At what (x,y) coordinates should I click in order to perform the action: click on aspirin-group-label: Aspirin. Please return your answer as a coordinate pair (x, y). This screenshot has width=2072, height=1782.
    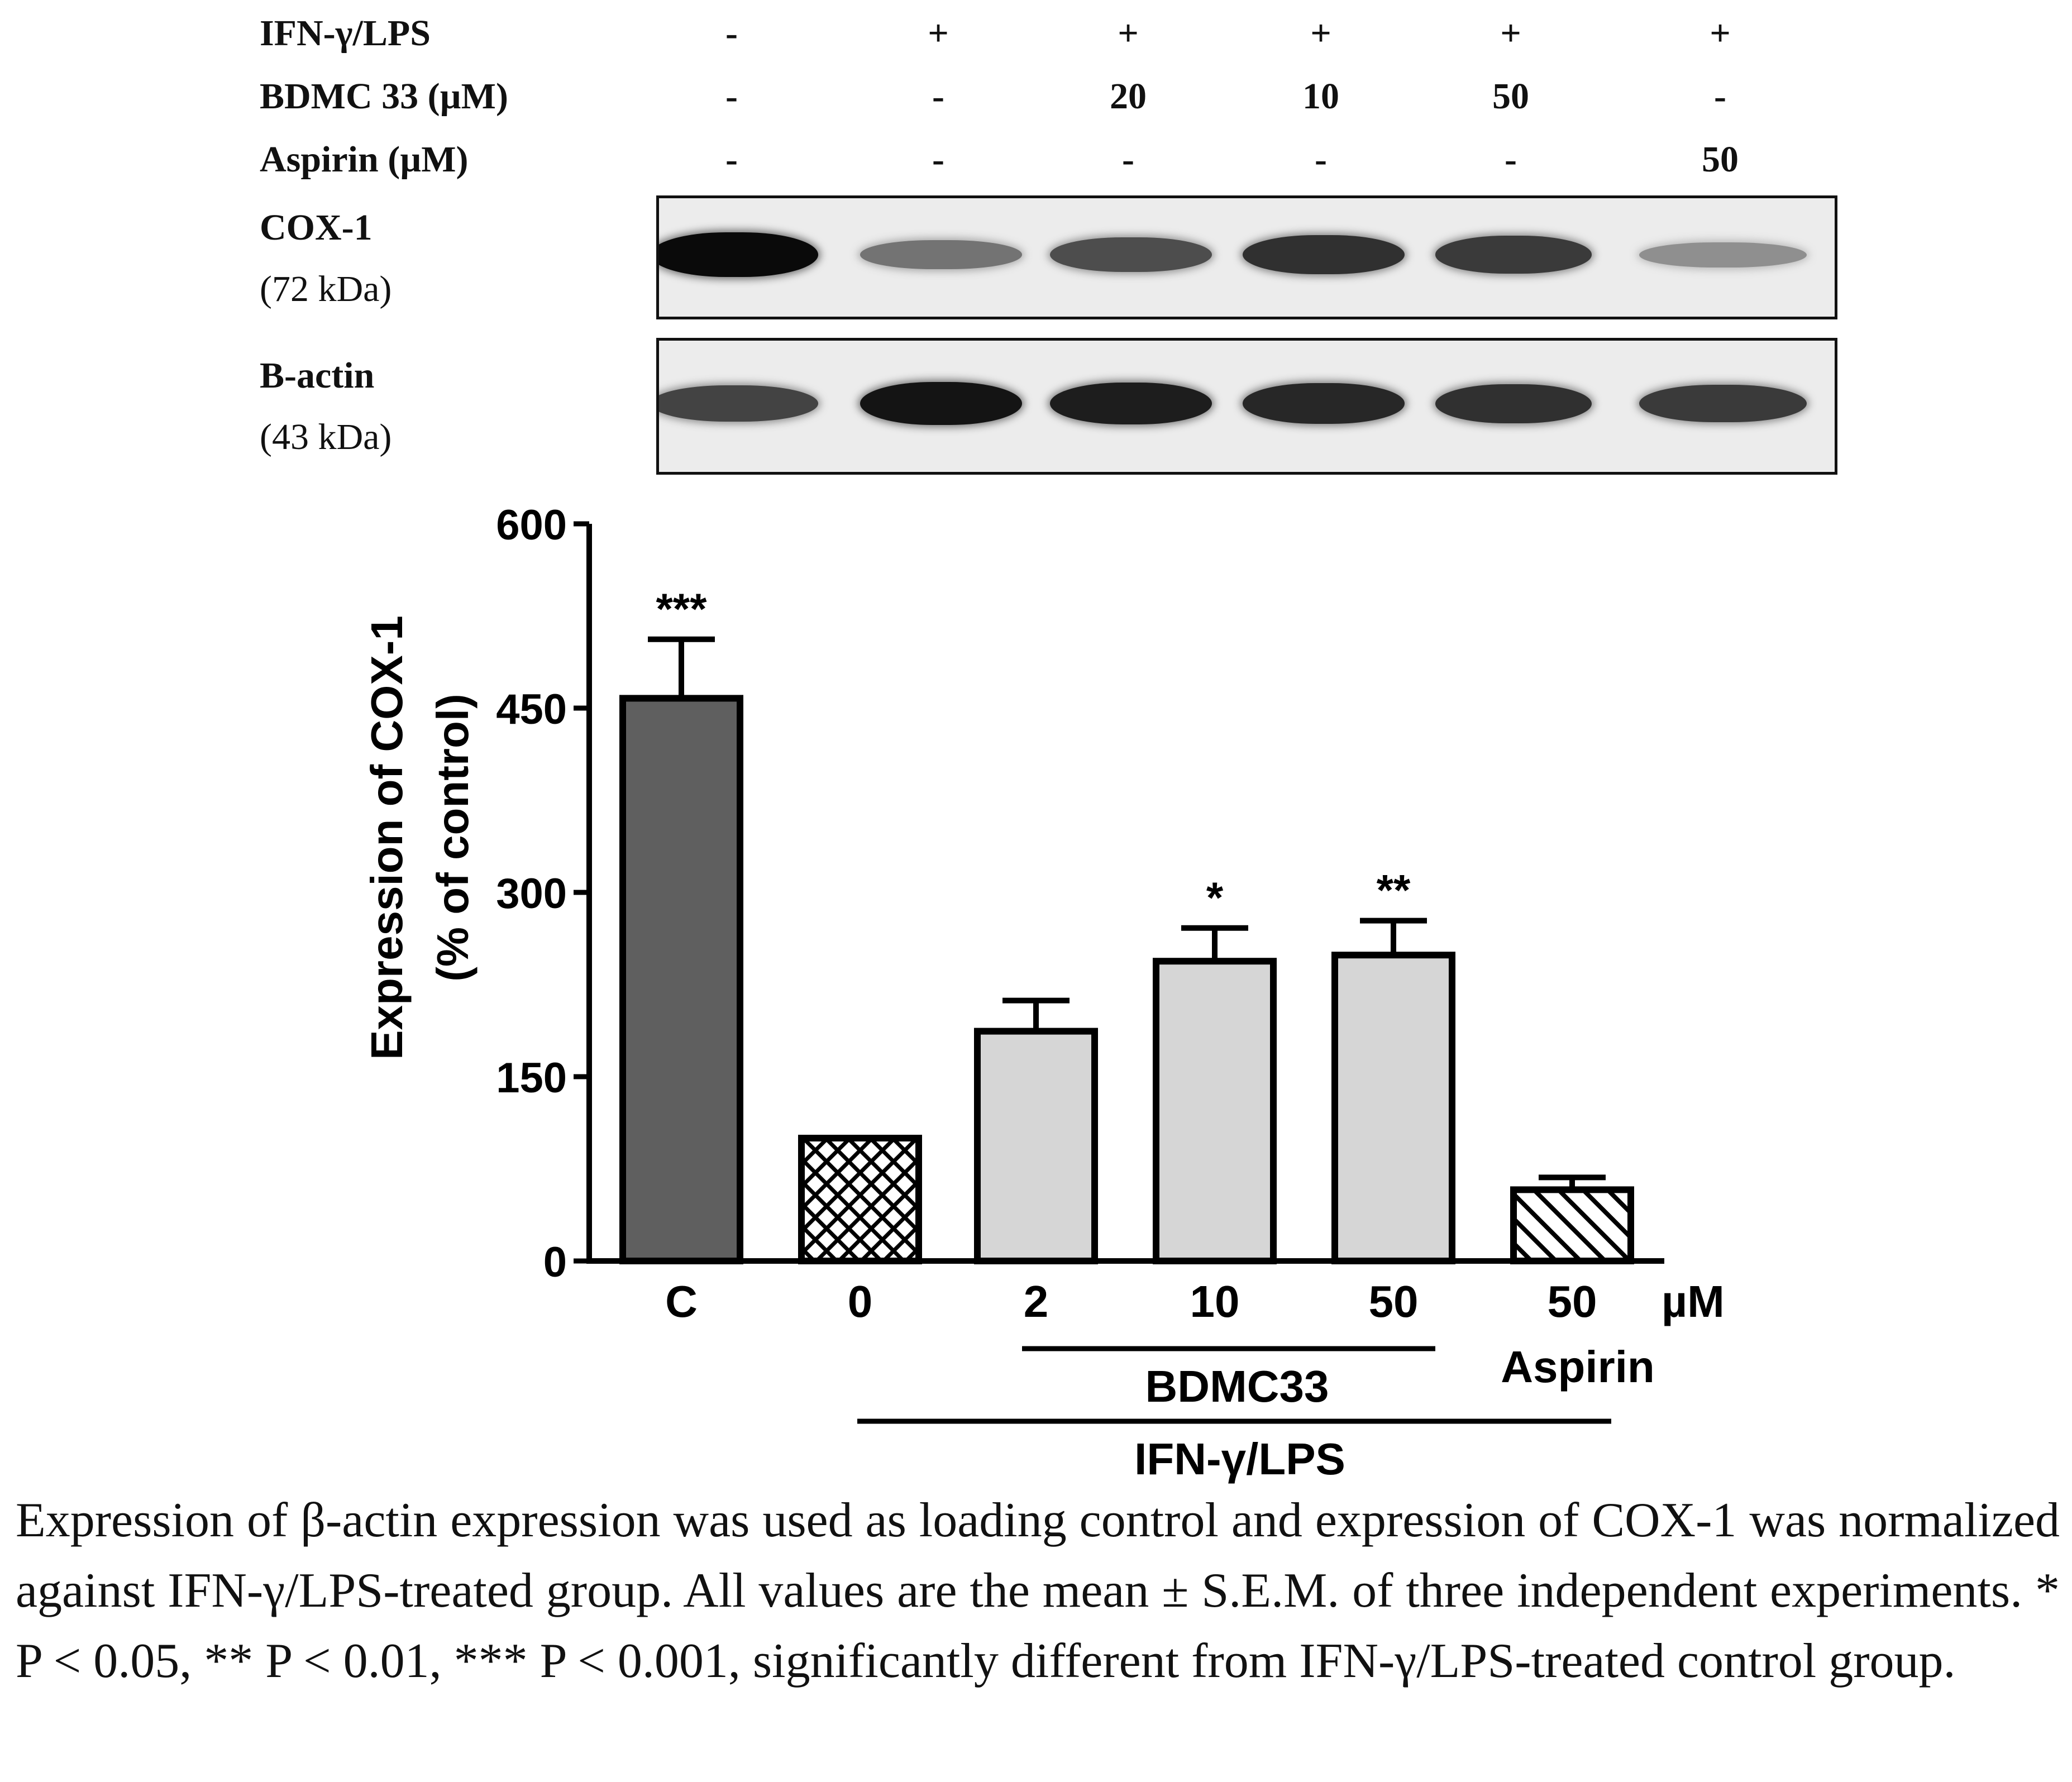
    Looking at the image, I should click on (1578, 1367).